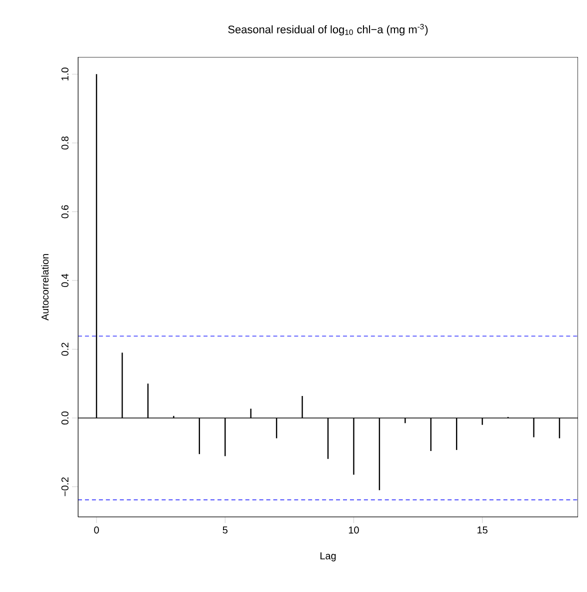 This screenshot has height=592, width=587. I want to click on y-axis-title: Autocorrelation, so click(45, 287).